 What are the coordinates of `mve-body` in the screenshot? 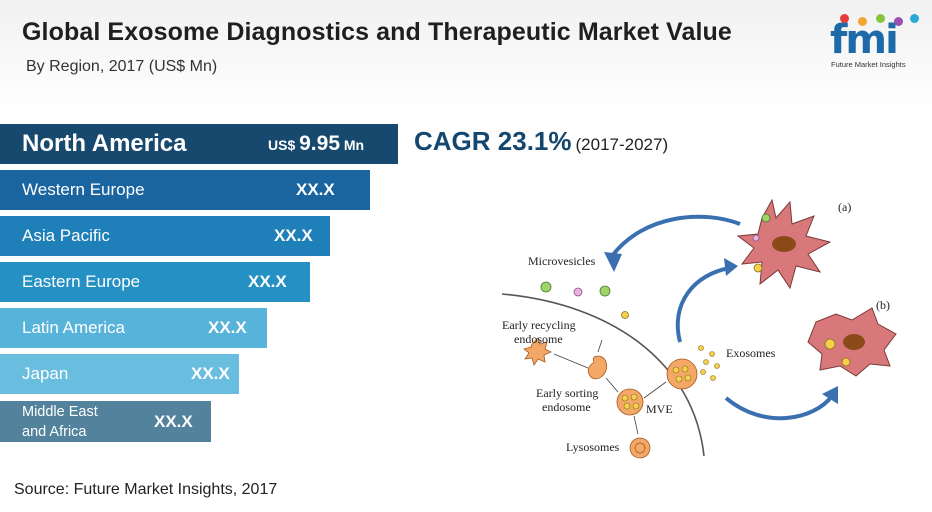 It's located at (630, 402).